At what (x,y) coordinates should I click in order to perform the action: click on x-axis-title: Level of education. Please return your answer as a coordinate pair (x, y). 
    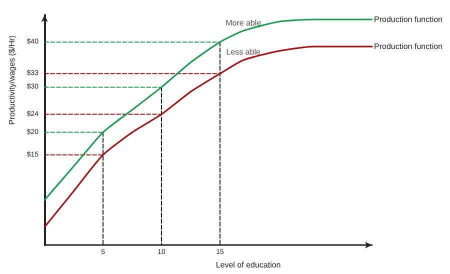
    Looking at the image, I should click on (248, 265).